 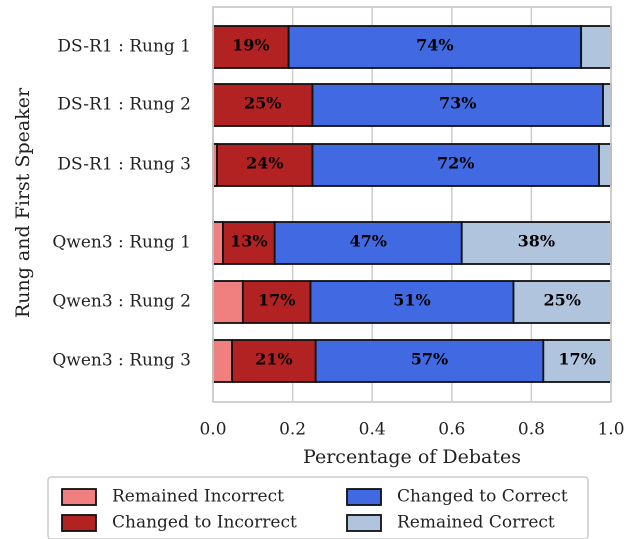 I want to click on y-tick-label: DS-R1 : Rung 2, so click(x=124, y=105).